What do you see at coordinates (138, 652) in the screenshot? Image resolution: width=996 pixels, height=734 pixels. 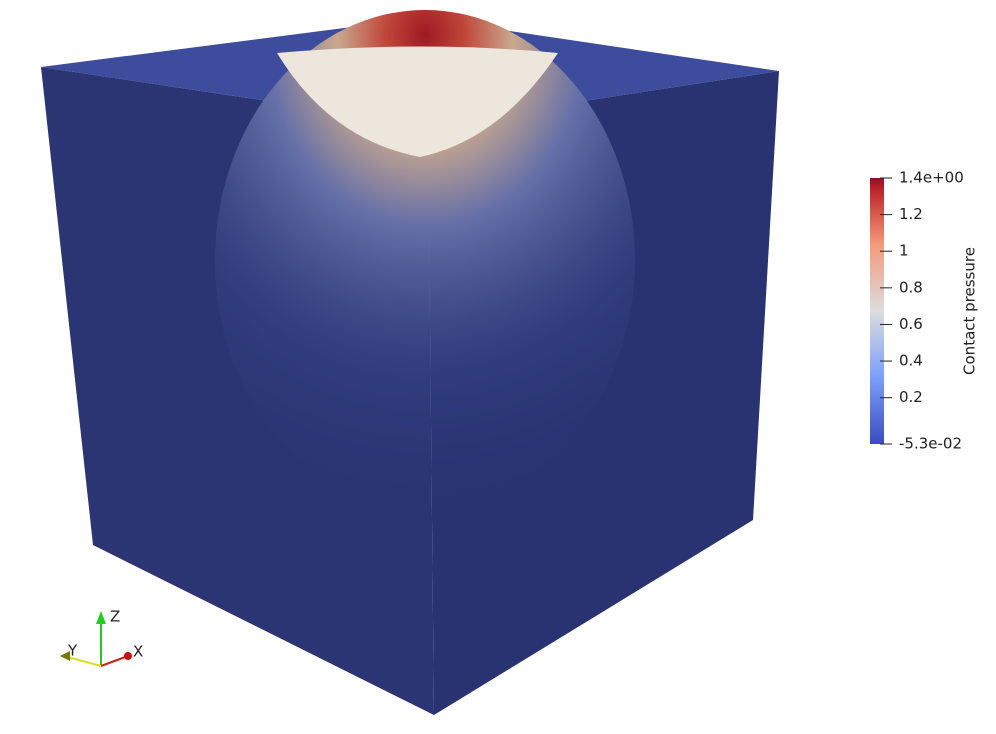 I see `x-label: X` at bounding box center [138, 652].